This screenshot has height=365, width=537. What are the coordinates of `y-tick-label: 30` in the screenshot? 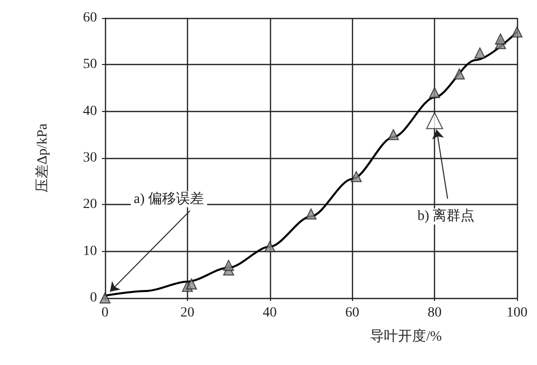 It's located at (90, 158).